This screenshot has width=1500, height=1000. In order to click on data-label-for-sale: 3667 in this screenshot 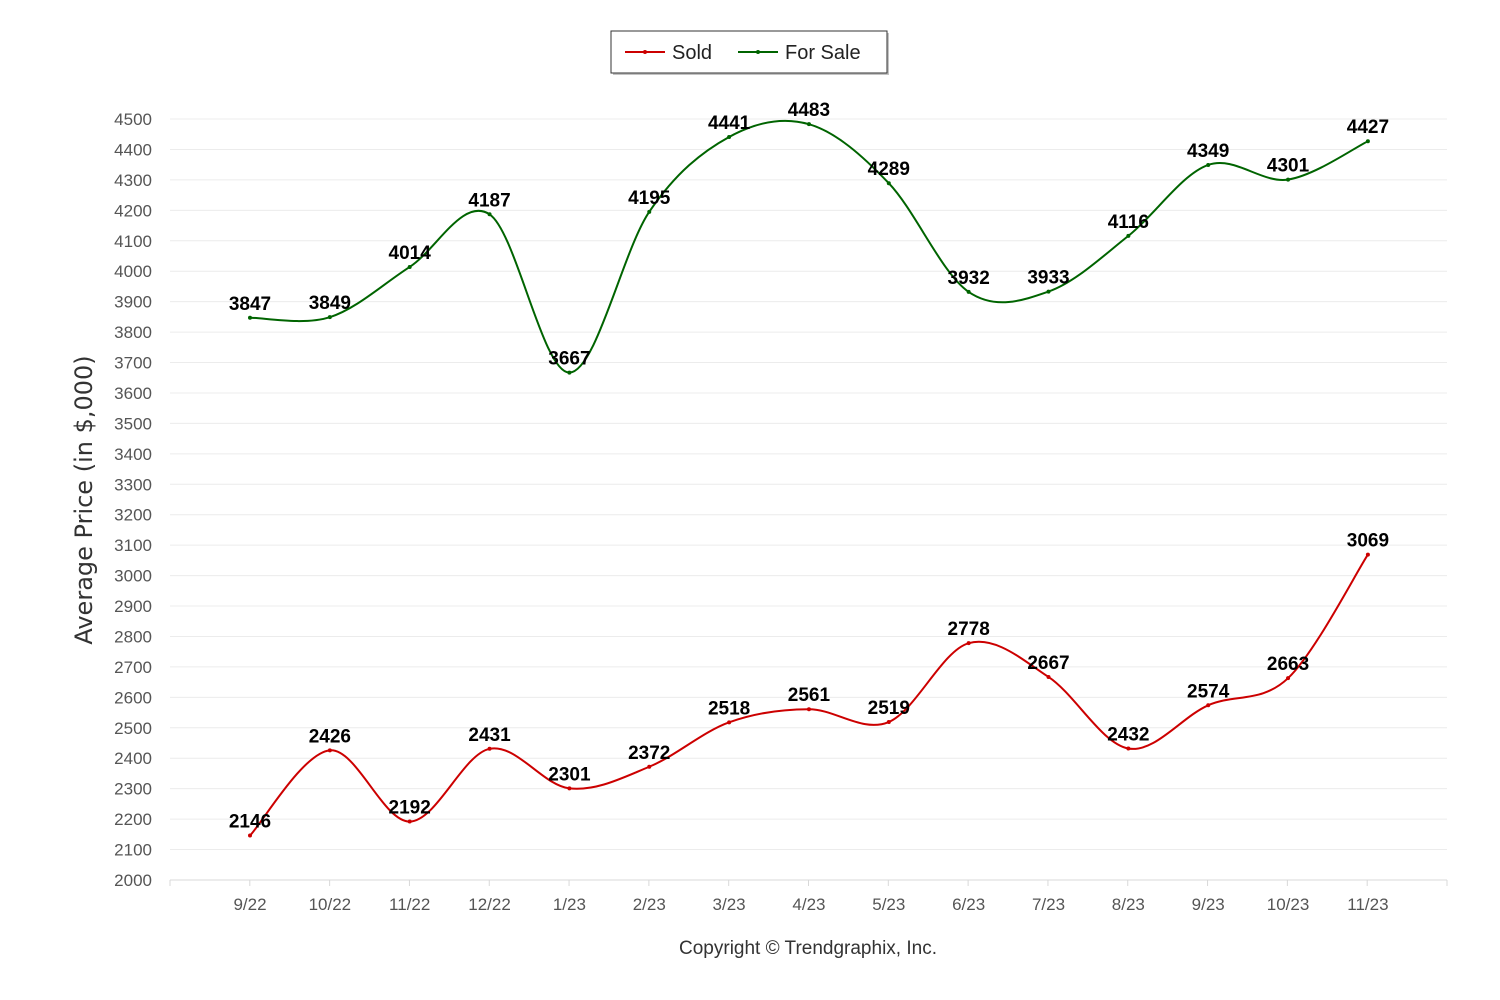, I will do `click(569, 359)`.